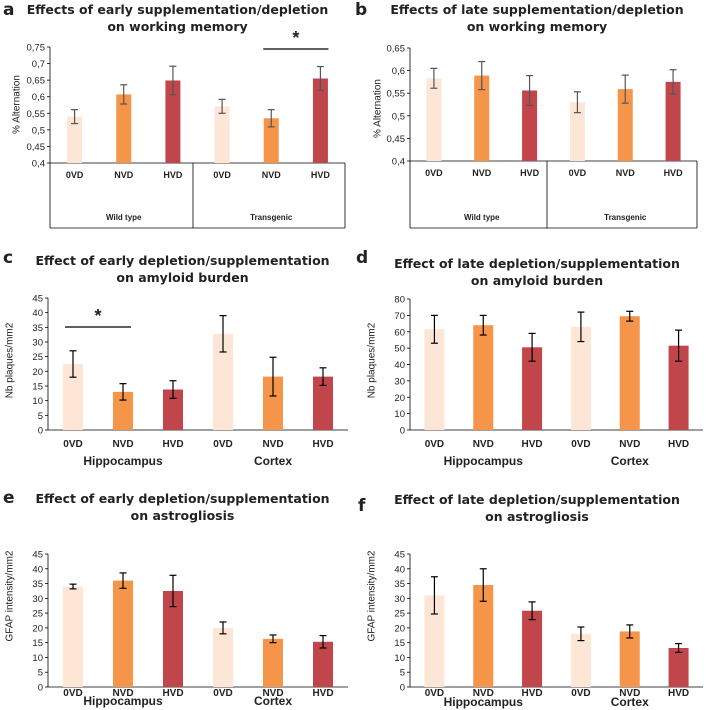 The image size is (709, 710). I want to click on panel-b-group-label: Wild type, so click(482, 217).